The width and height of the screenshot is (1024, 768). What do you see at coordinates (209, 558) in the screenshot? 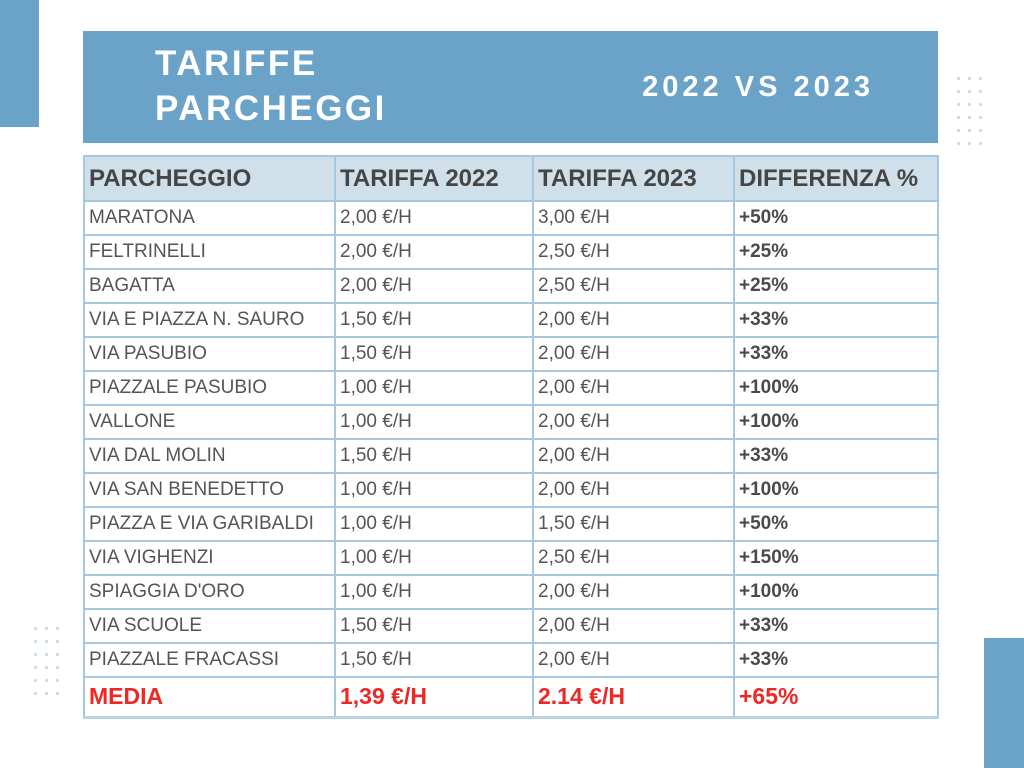
I see `parking-name-cell: VIA VIGHENZI` at bounding box center [209, 558].